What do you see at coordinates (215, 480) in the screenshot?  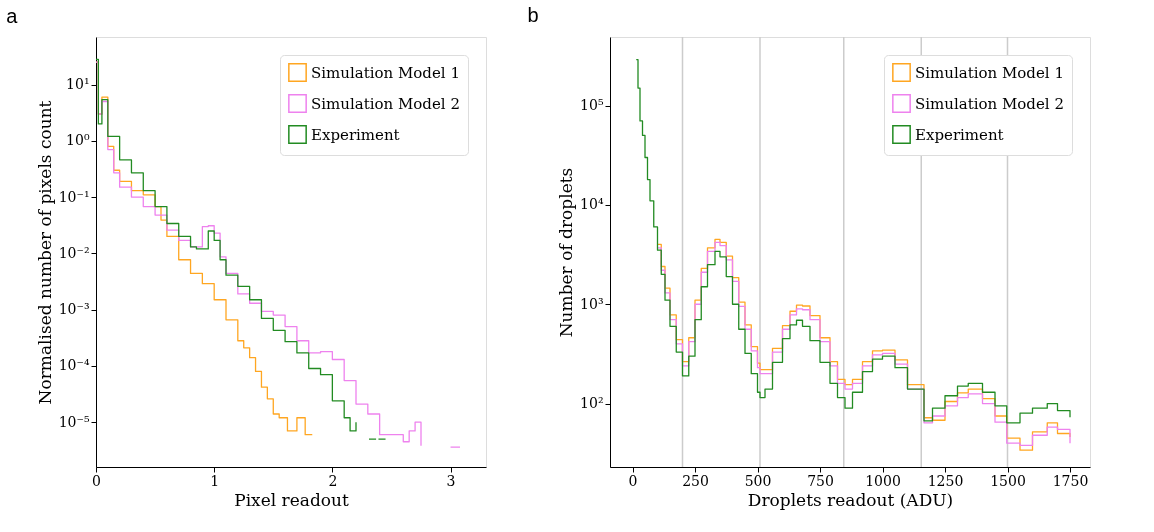 I see `x-tick-label: 1` at bounding box center [215, 480].